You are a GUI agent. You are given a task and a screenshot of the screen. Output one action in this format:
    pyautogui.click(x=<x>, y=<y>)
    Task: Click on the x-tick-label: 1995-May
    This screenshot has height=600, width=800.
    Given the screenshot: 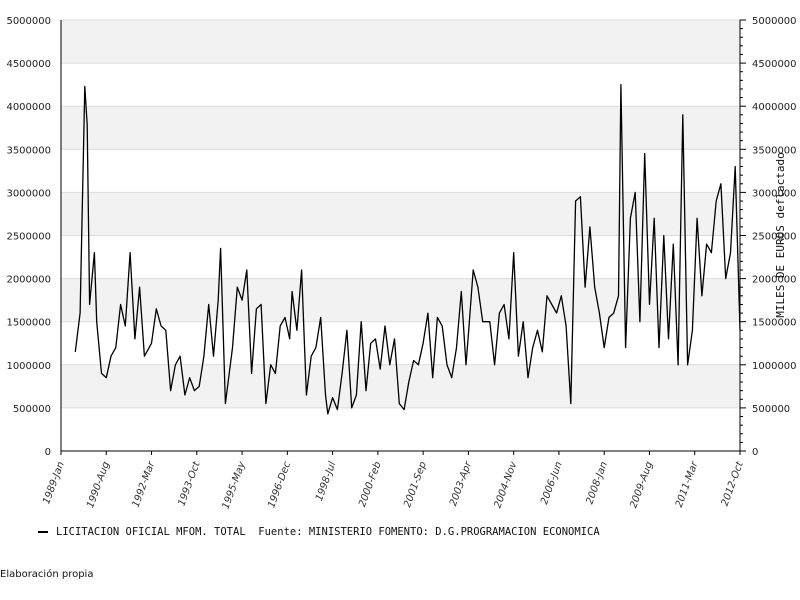 What is the action you would take?
    pyautogui.click(x=235, y=485)
    